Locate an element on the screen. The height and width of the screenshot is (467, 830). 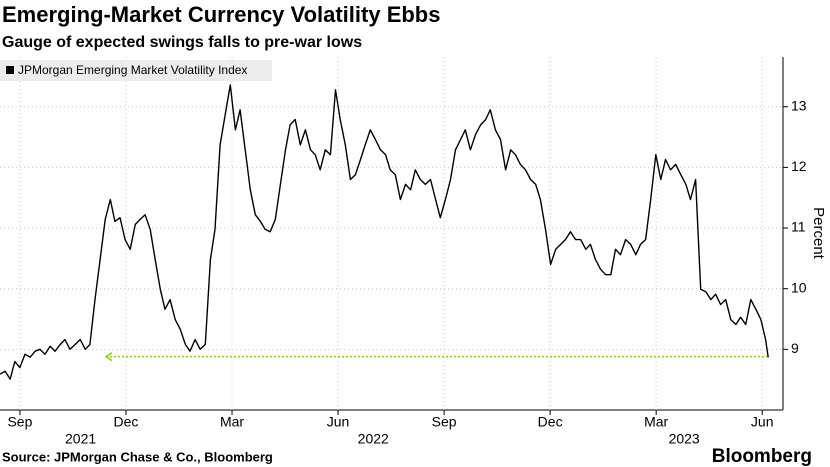
legend-swatch is located at coordinates (10, 70).